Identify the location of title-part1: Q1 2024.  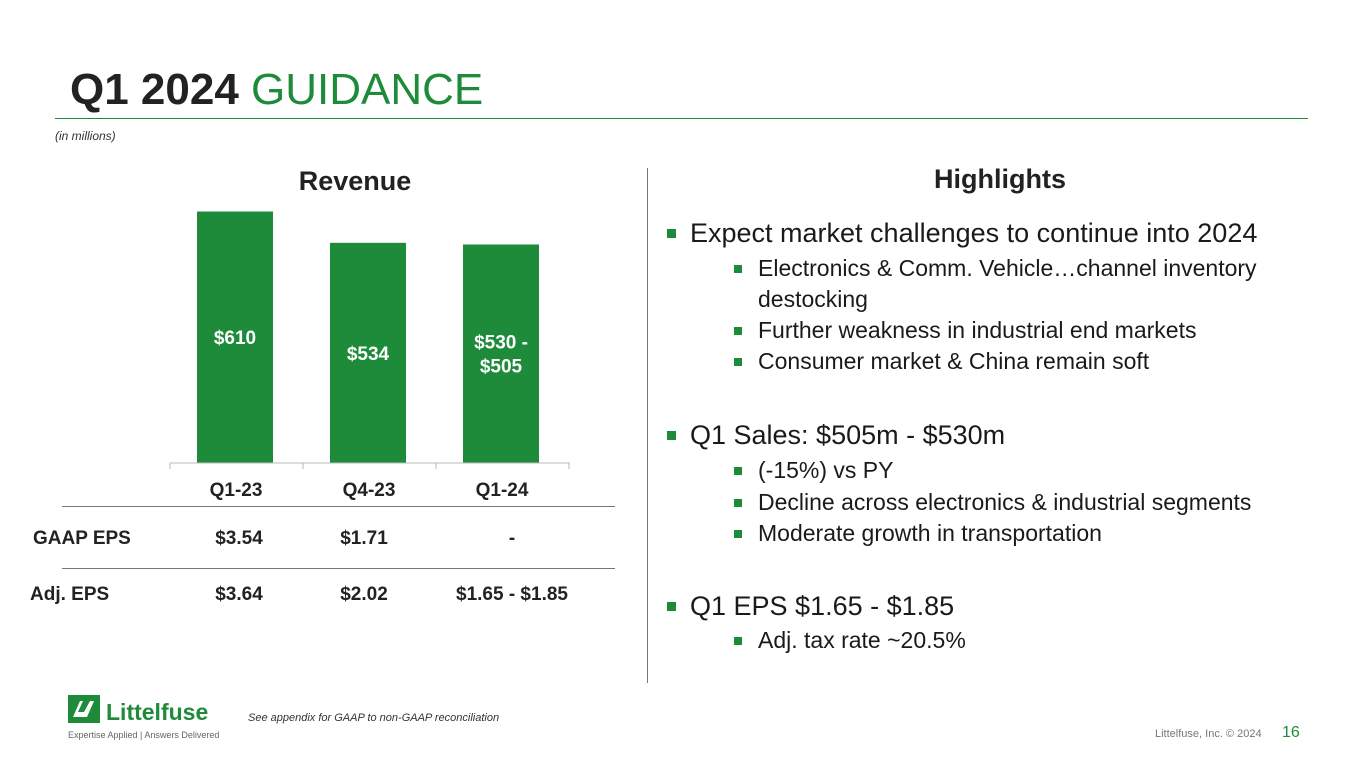
(161, 89).